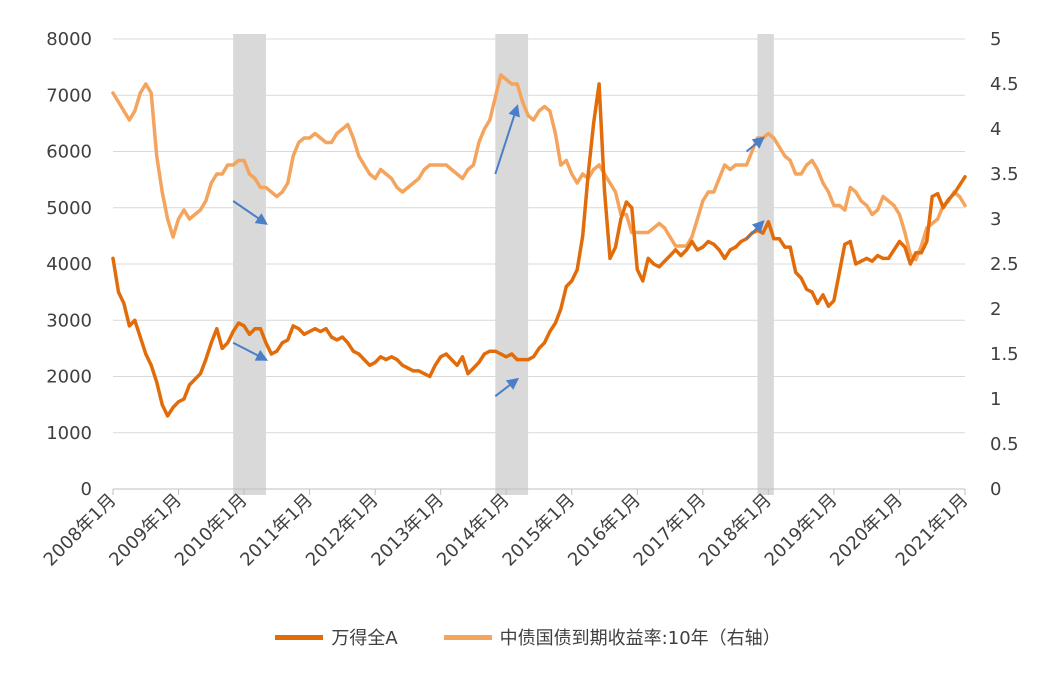 The image size is (1056, 686). What do you see at coordinates (1004, 174) in the screenshot?
I see `y-right-tick-label: 3.5` at bounding box center [1004, 174].